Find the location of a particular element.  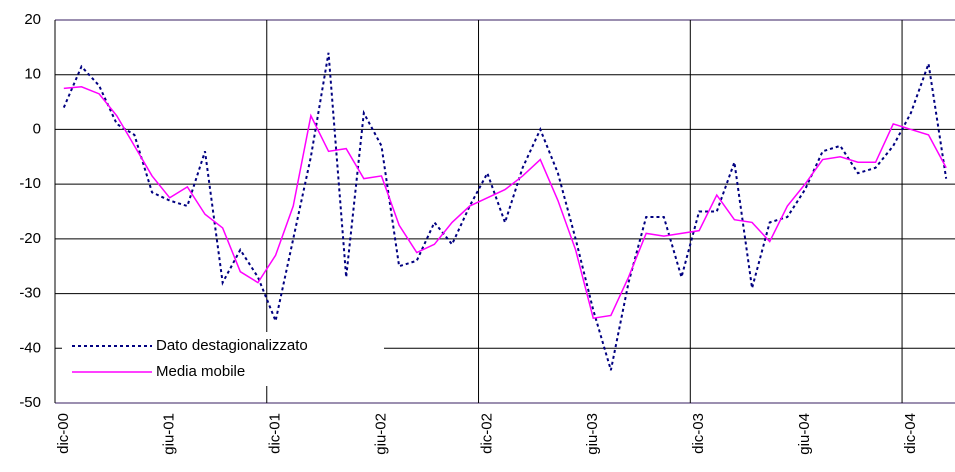

y-tick-label: -10 is located at coordinates (30, 183).